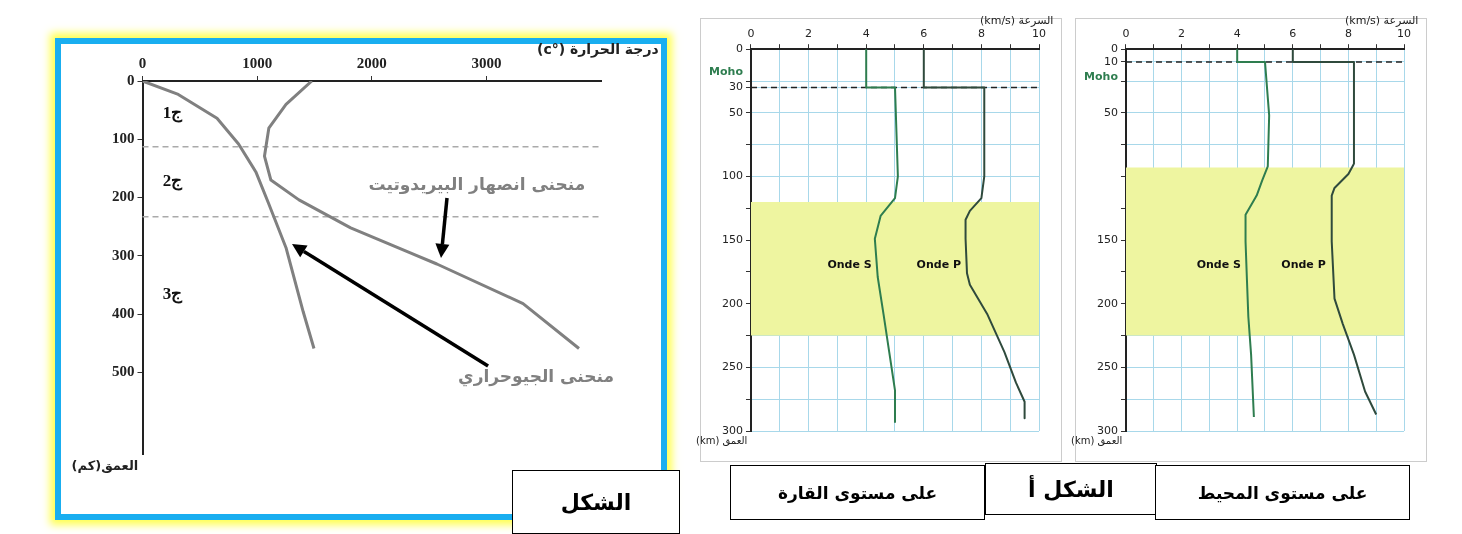 The height and width of the screenshot is (534, 1462). What do you see at coordinates (857, 492) in the screenshot?
I see `text: على مستوى القارة` at bounding box center [857, 492].